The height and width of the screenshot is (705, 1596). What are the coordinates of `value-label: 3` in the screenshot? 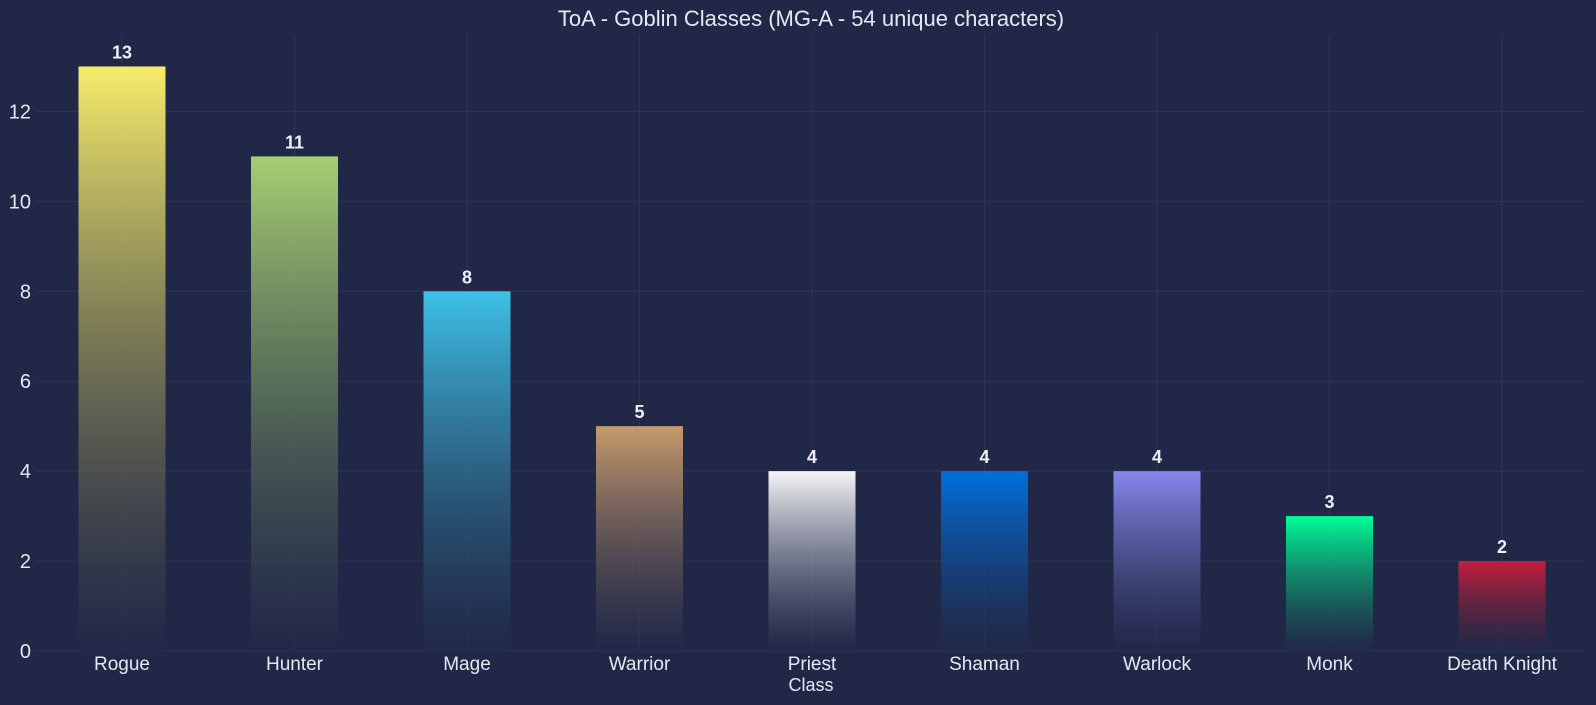 It's located at (1329, 502).